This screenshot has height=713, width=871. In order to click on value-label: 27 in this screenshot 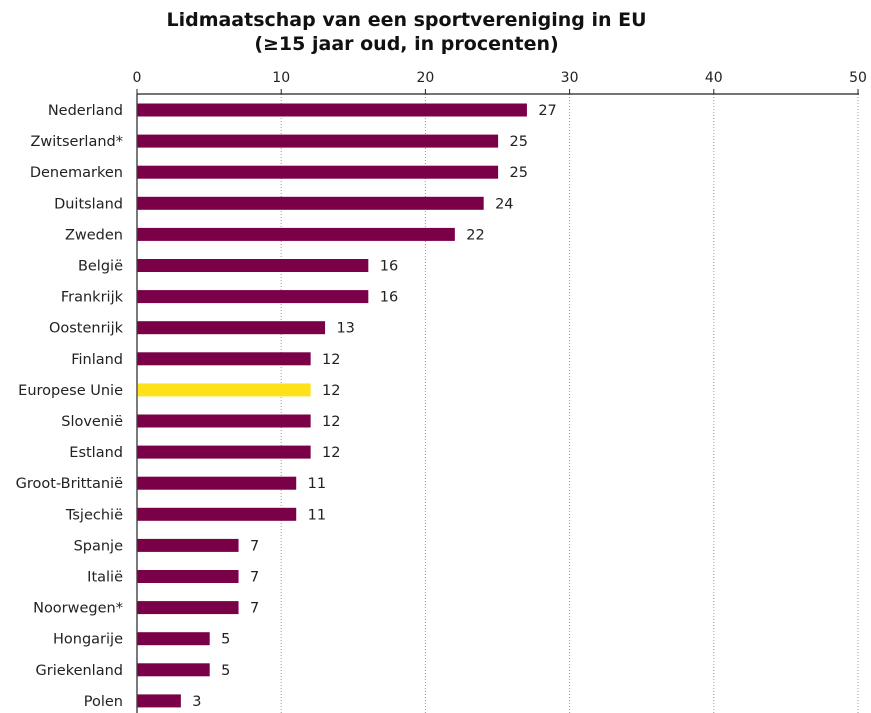, I will do `click(547, 111)`.